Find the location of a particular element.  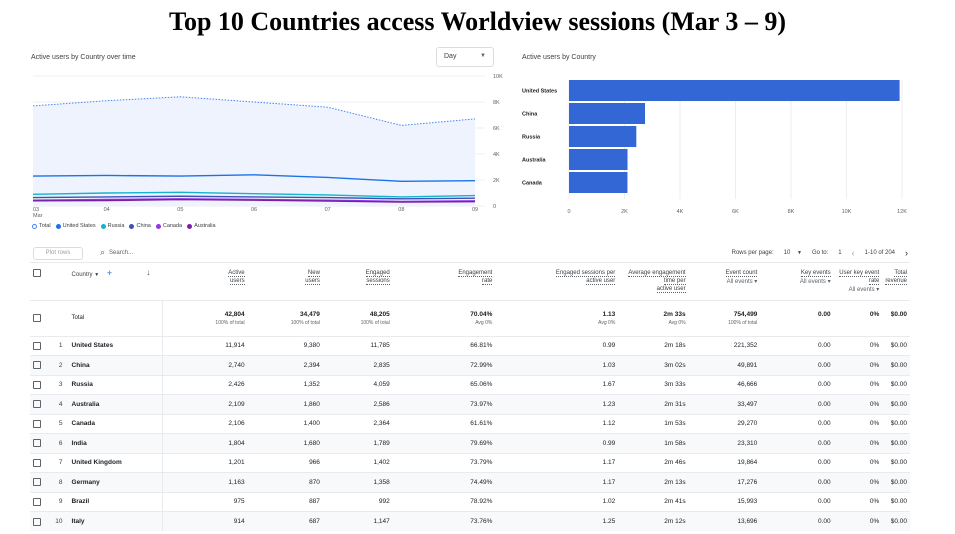

new-users-value: 9,380 is located at coordinates (285, 345).